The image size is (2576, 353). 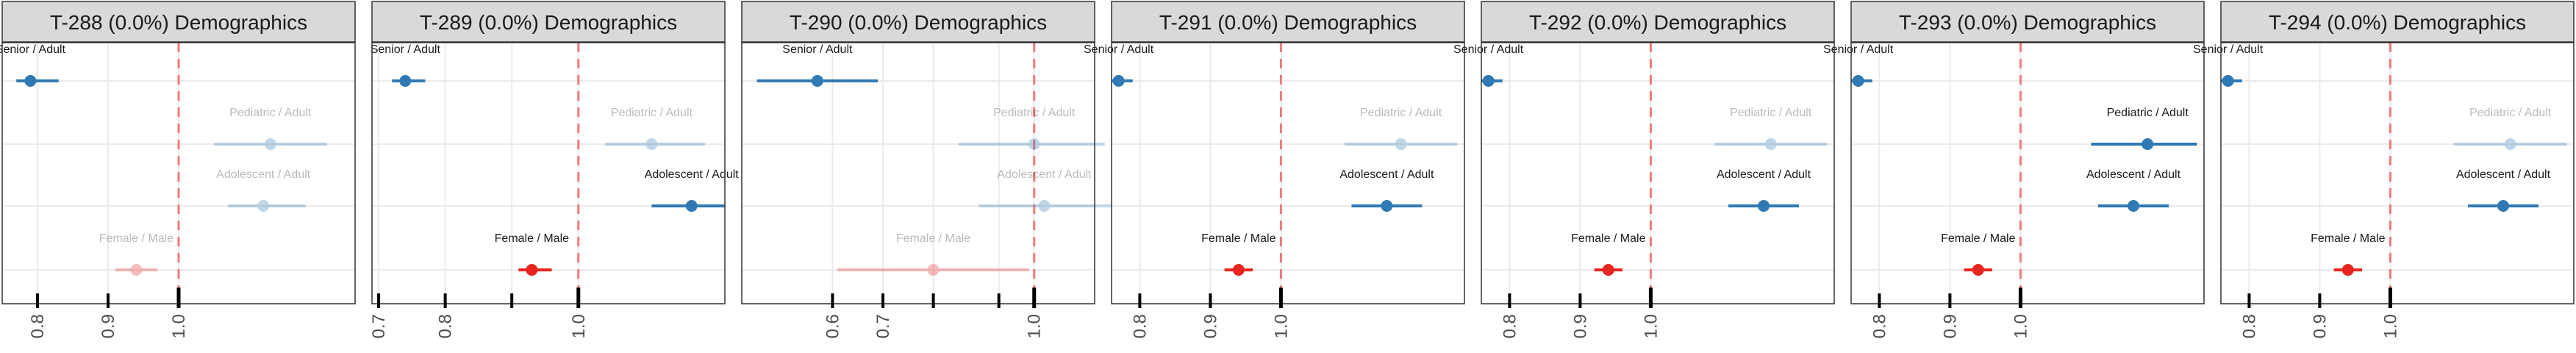 I want to click on panel-title: T-292 (0.0%) Demographics, so click(x=1658, y=23).